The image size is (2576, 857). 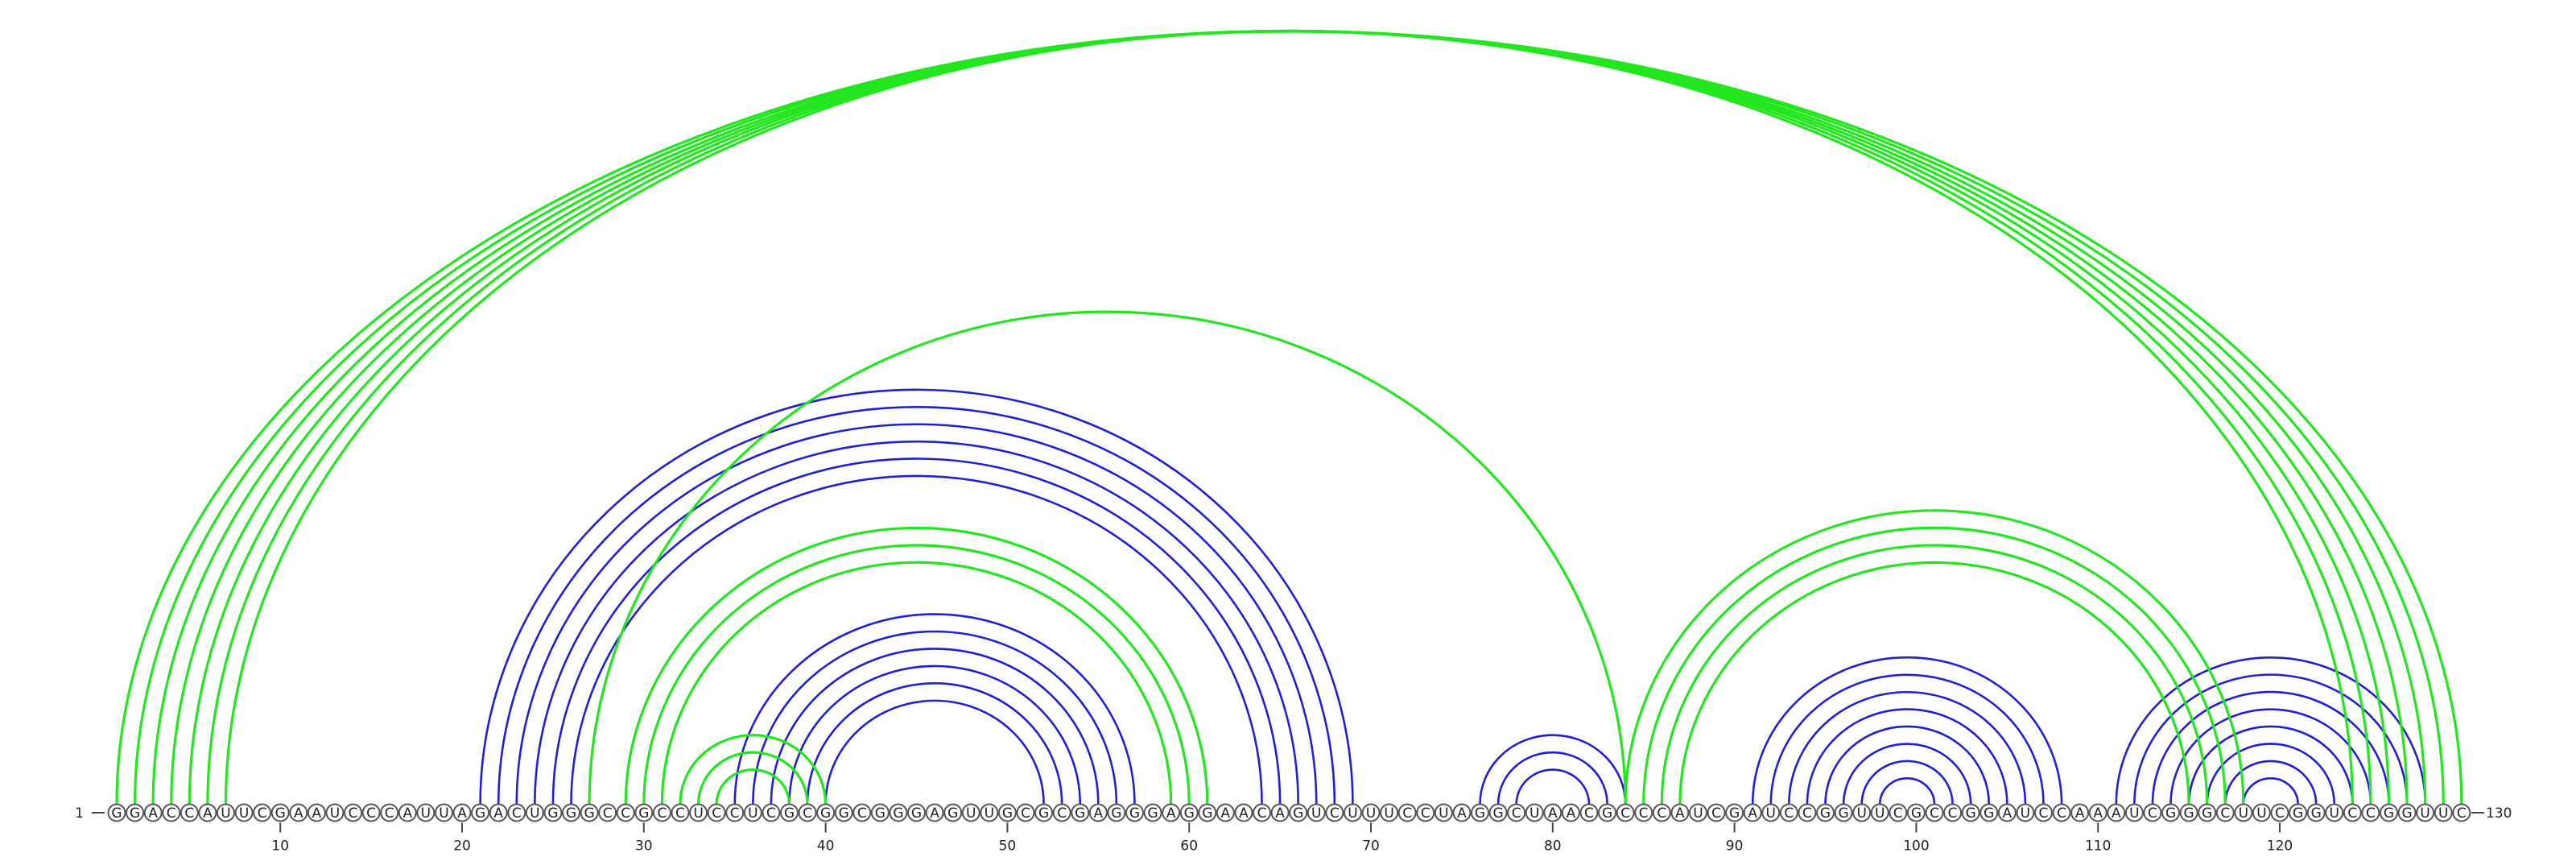 I want to click on position-tick-label: 80, so click(x=1553, y=846).